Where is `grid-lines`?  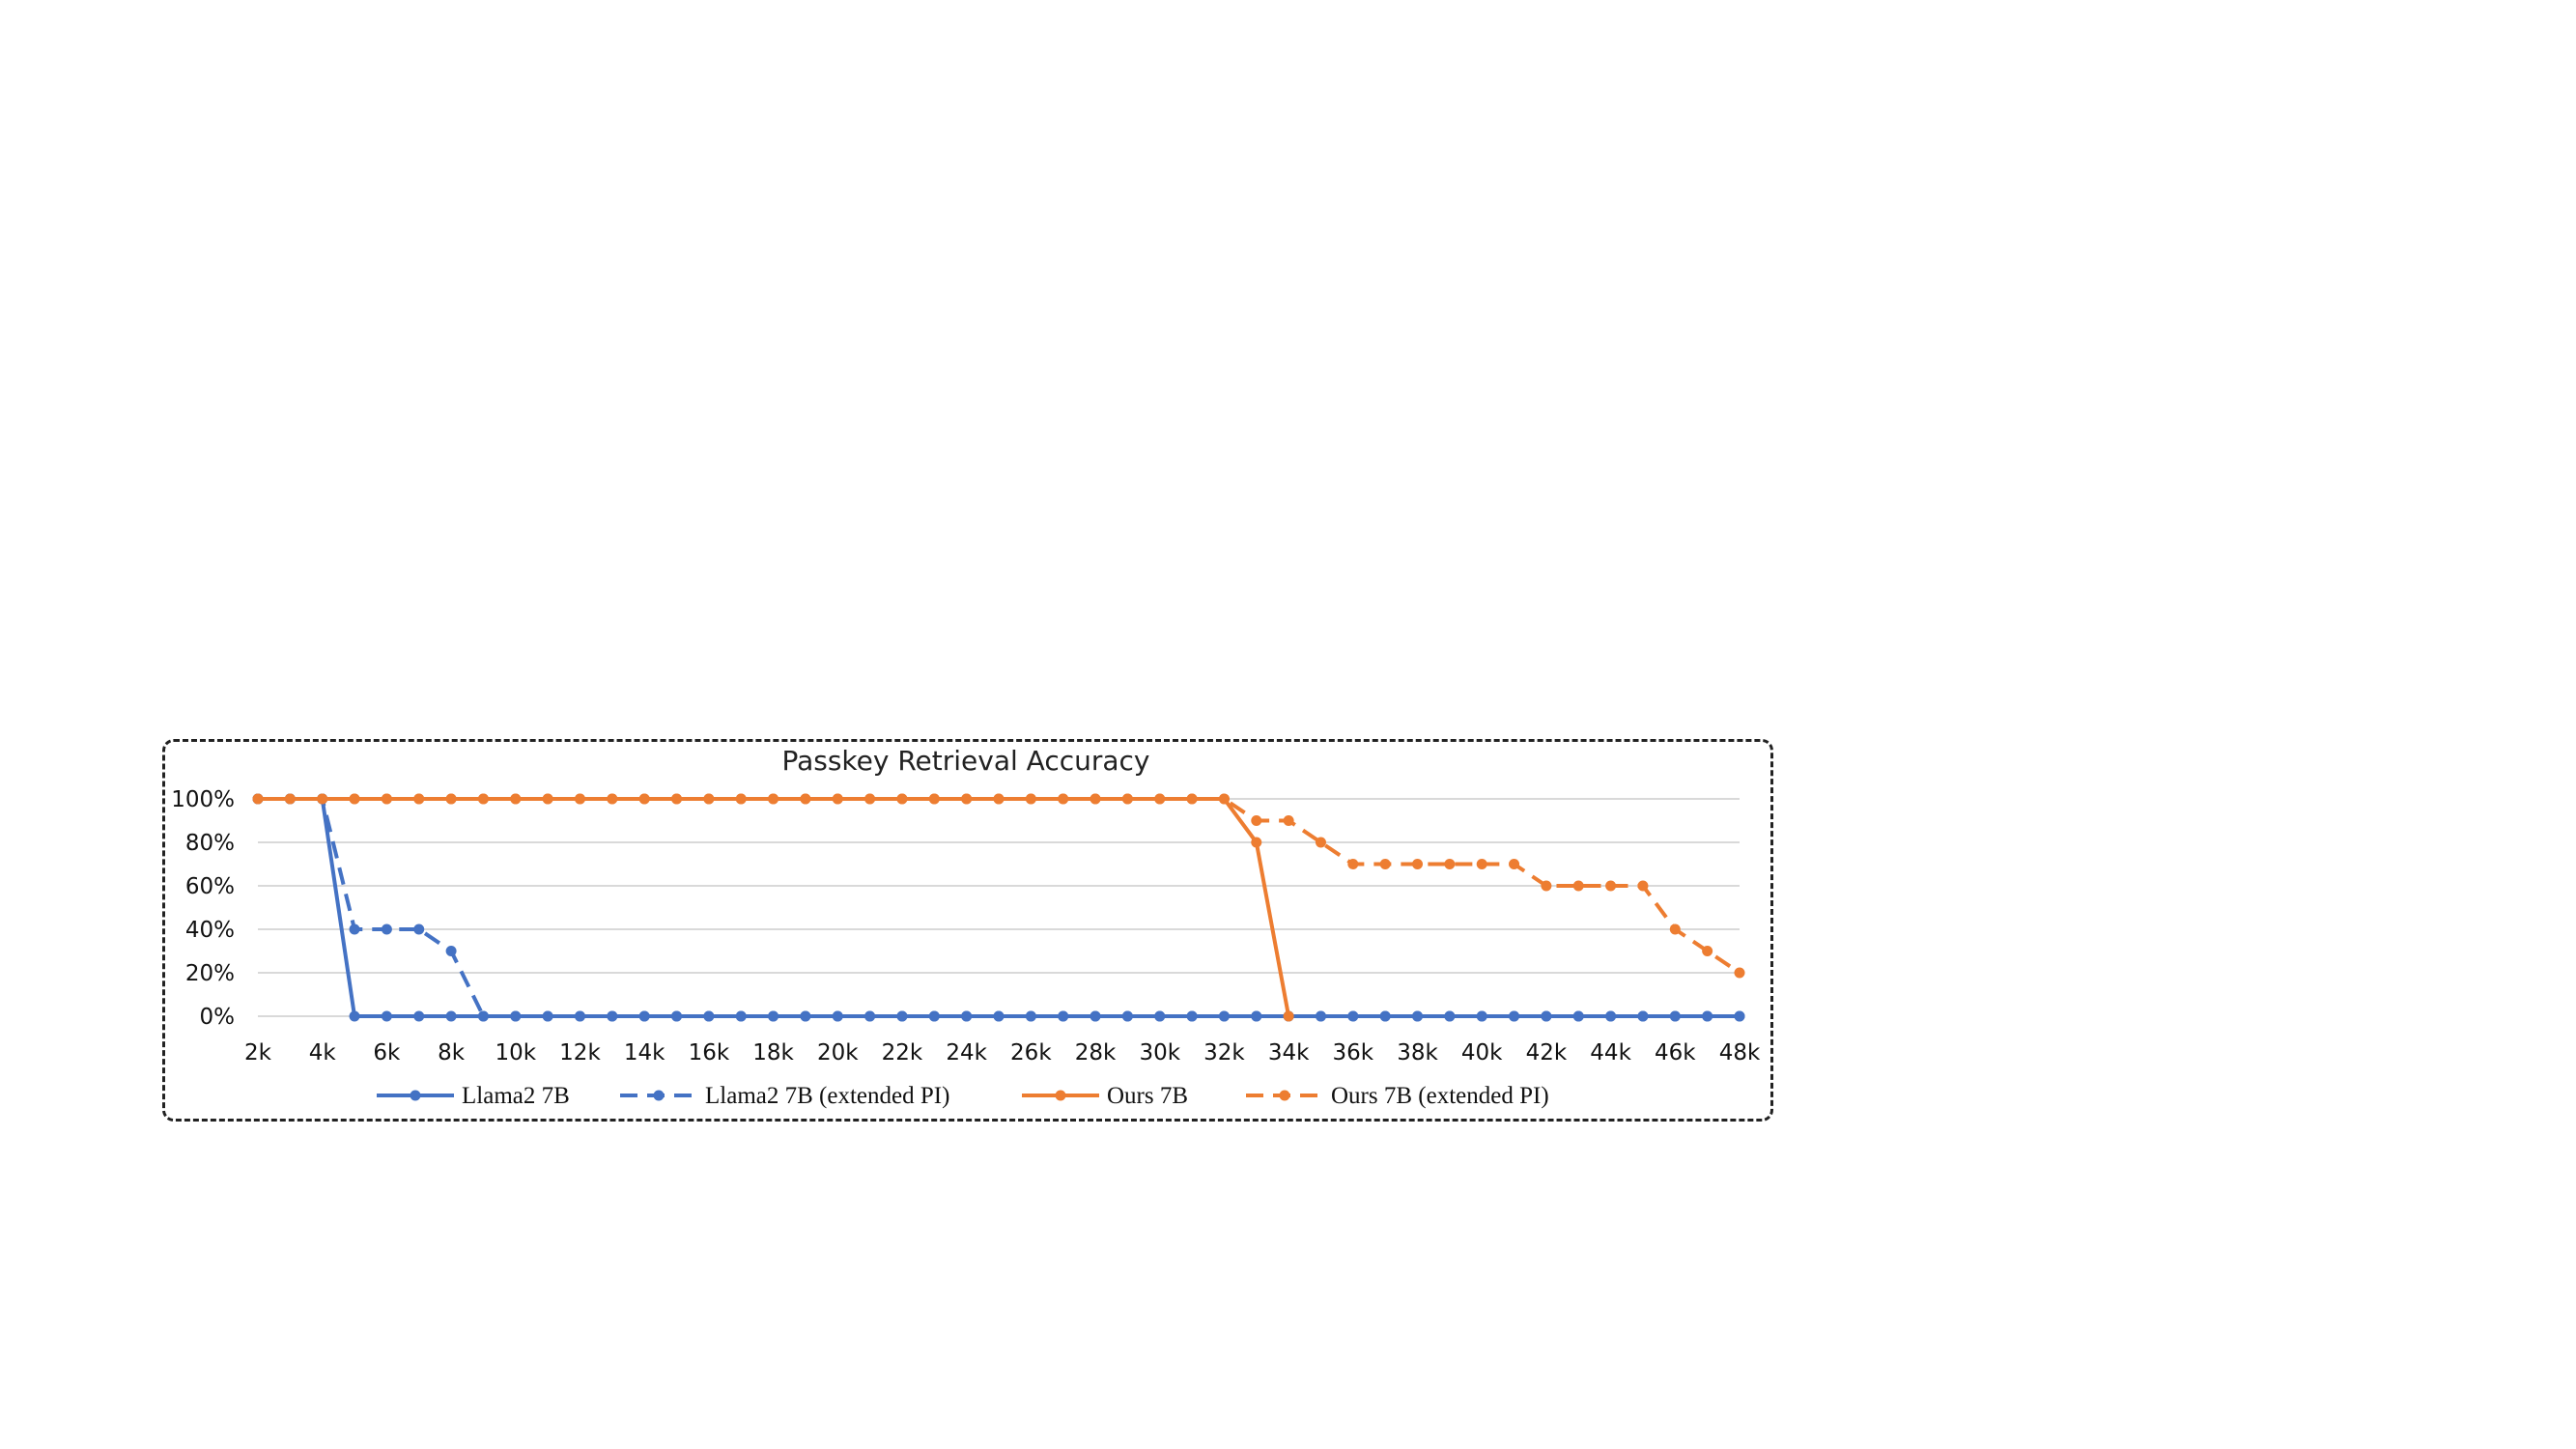 grid-lines is located at coordinates (999, 907).